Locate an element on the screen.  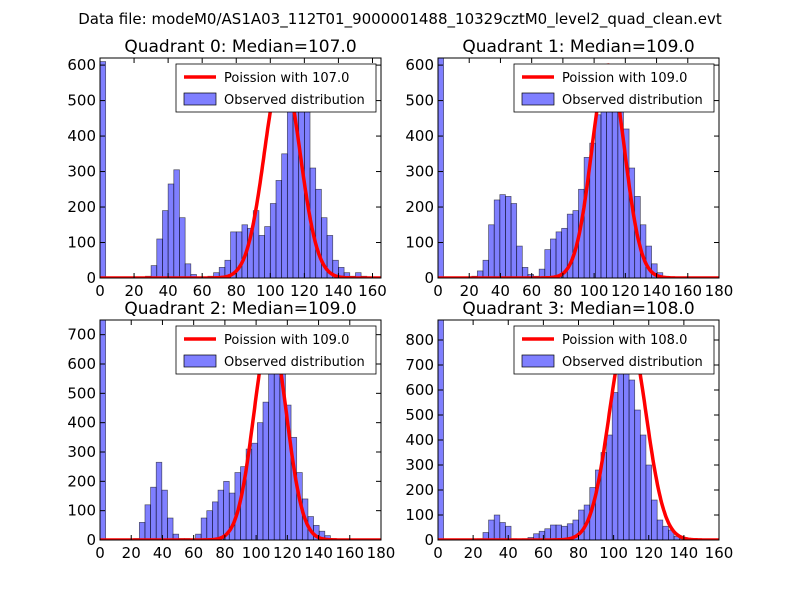
legend-poisson-label: Poission with 109.0 is located at coordinates (286, 340).